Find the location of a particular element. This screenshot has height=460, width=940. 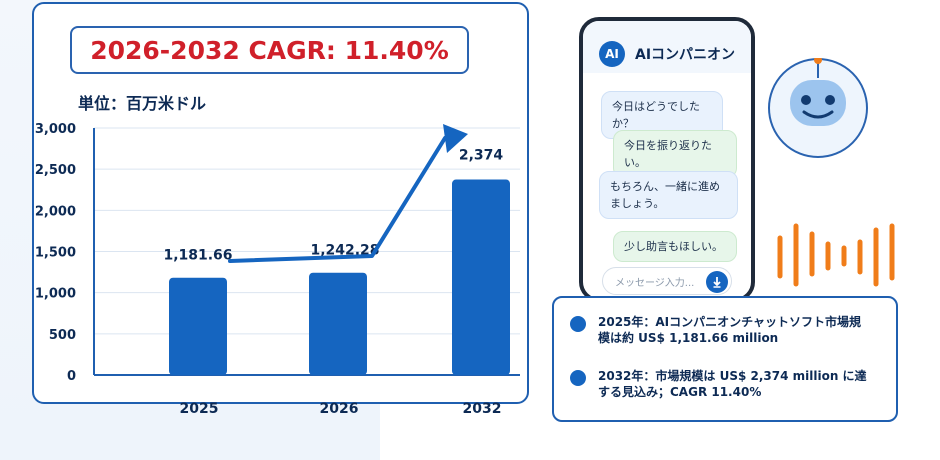

y-tick-label: 1,000 is located at coordinates (55, 294).